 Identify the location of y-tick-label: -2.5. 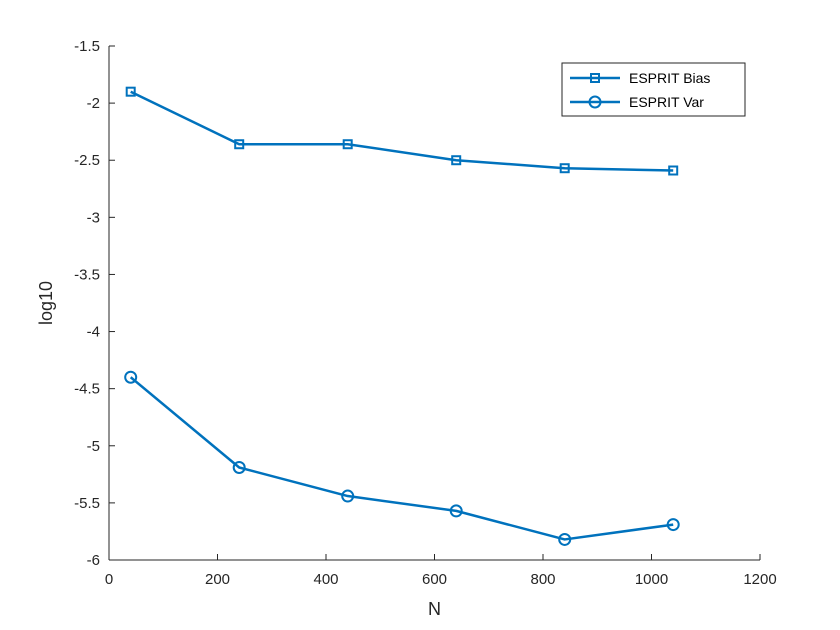
(87, 160).